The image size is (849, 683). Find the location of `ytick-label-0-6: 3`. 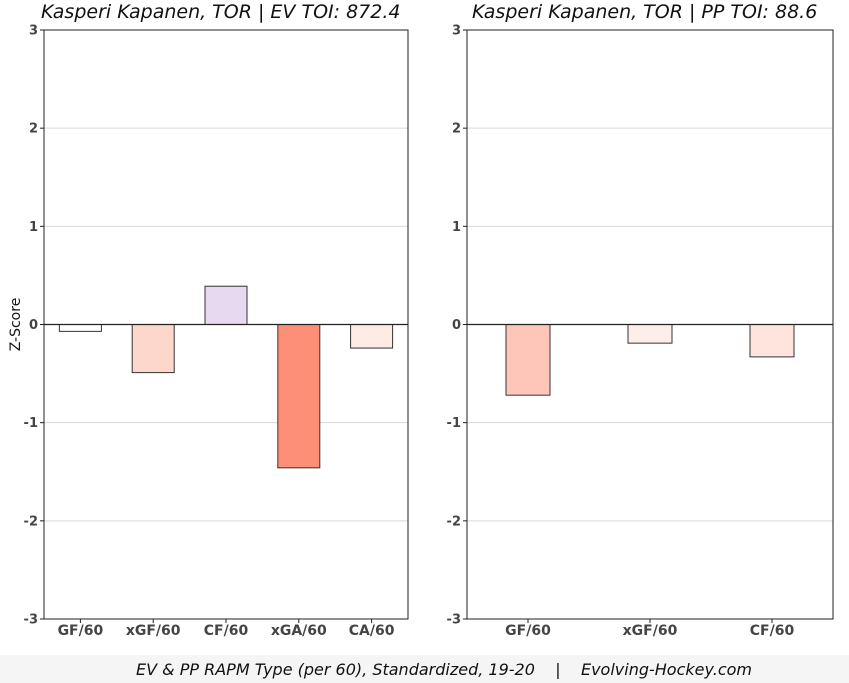

ytick-label-0-6: 3 is located at coordinates (33, 31).